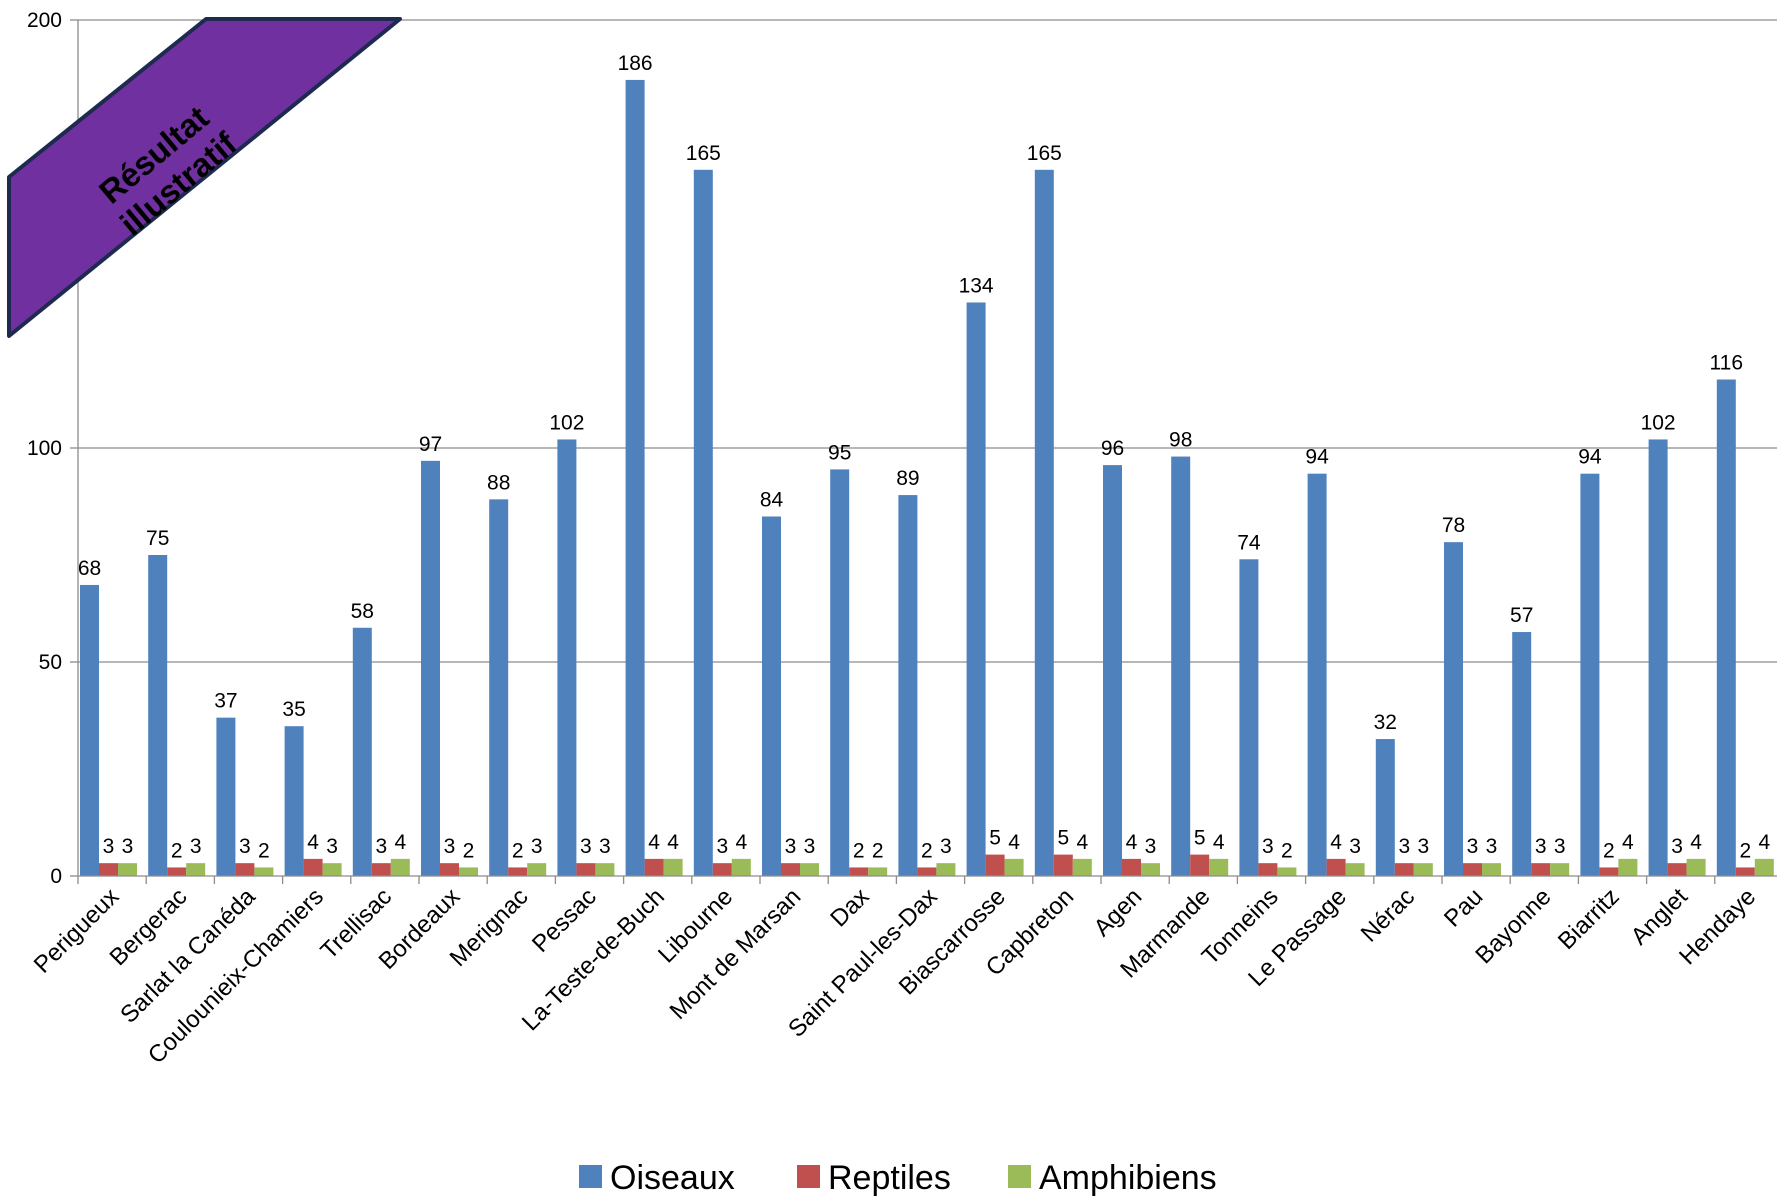  I want to click on data-label: 37, so click(225, 701).